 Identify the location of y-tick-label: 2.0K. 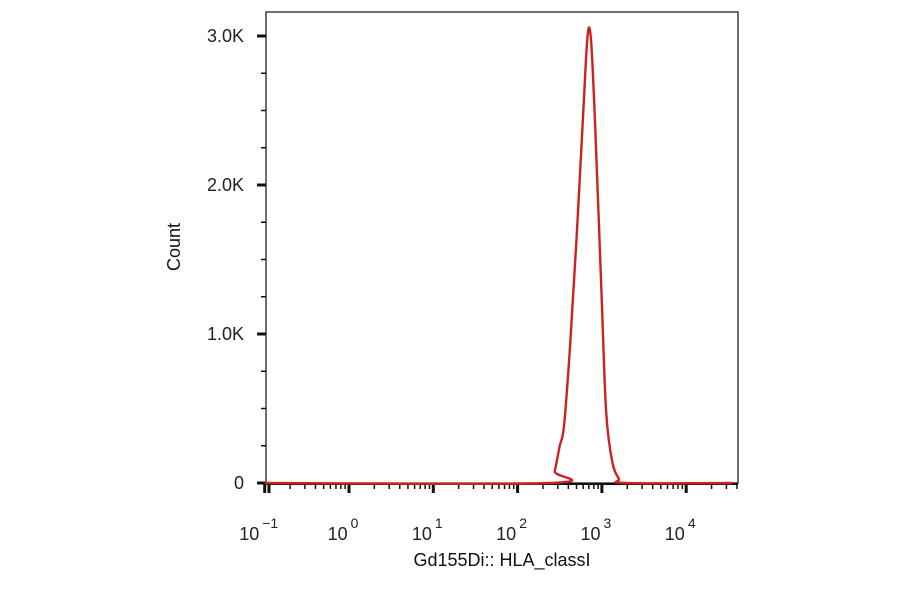
(225, 185).